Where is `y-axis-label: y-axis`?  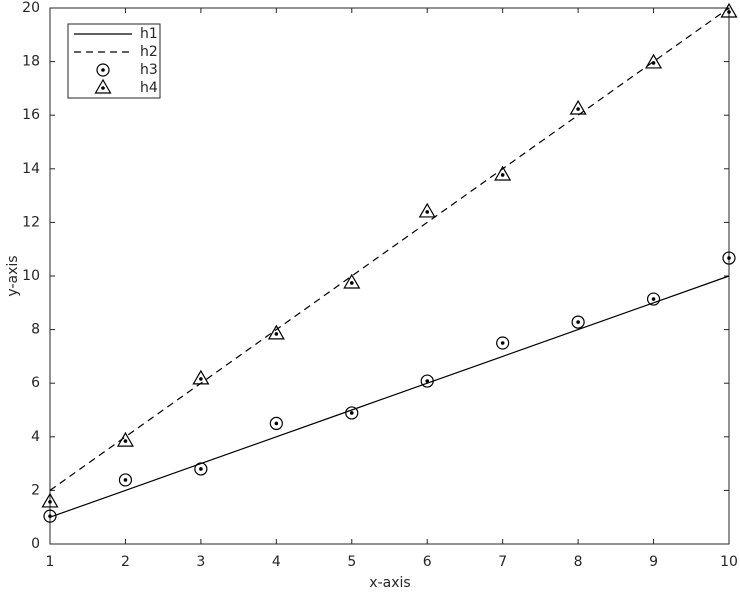 y-axis-label: y-axis is located at coordinates (13, 275).